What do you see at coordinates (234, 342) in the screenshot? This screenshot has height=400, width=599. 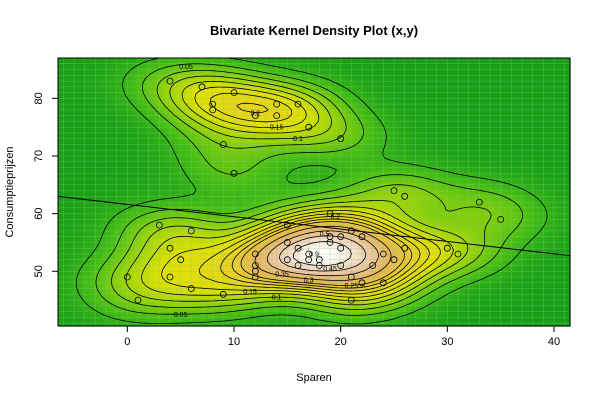 I see `x-tick-label: 10` at bounding box center [234, 342].